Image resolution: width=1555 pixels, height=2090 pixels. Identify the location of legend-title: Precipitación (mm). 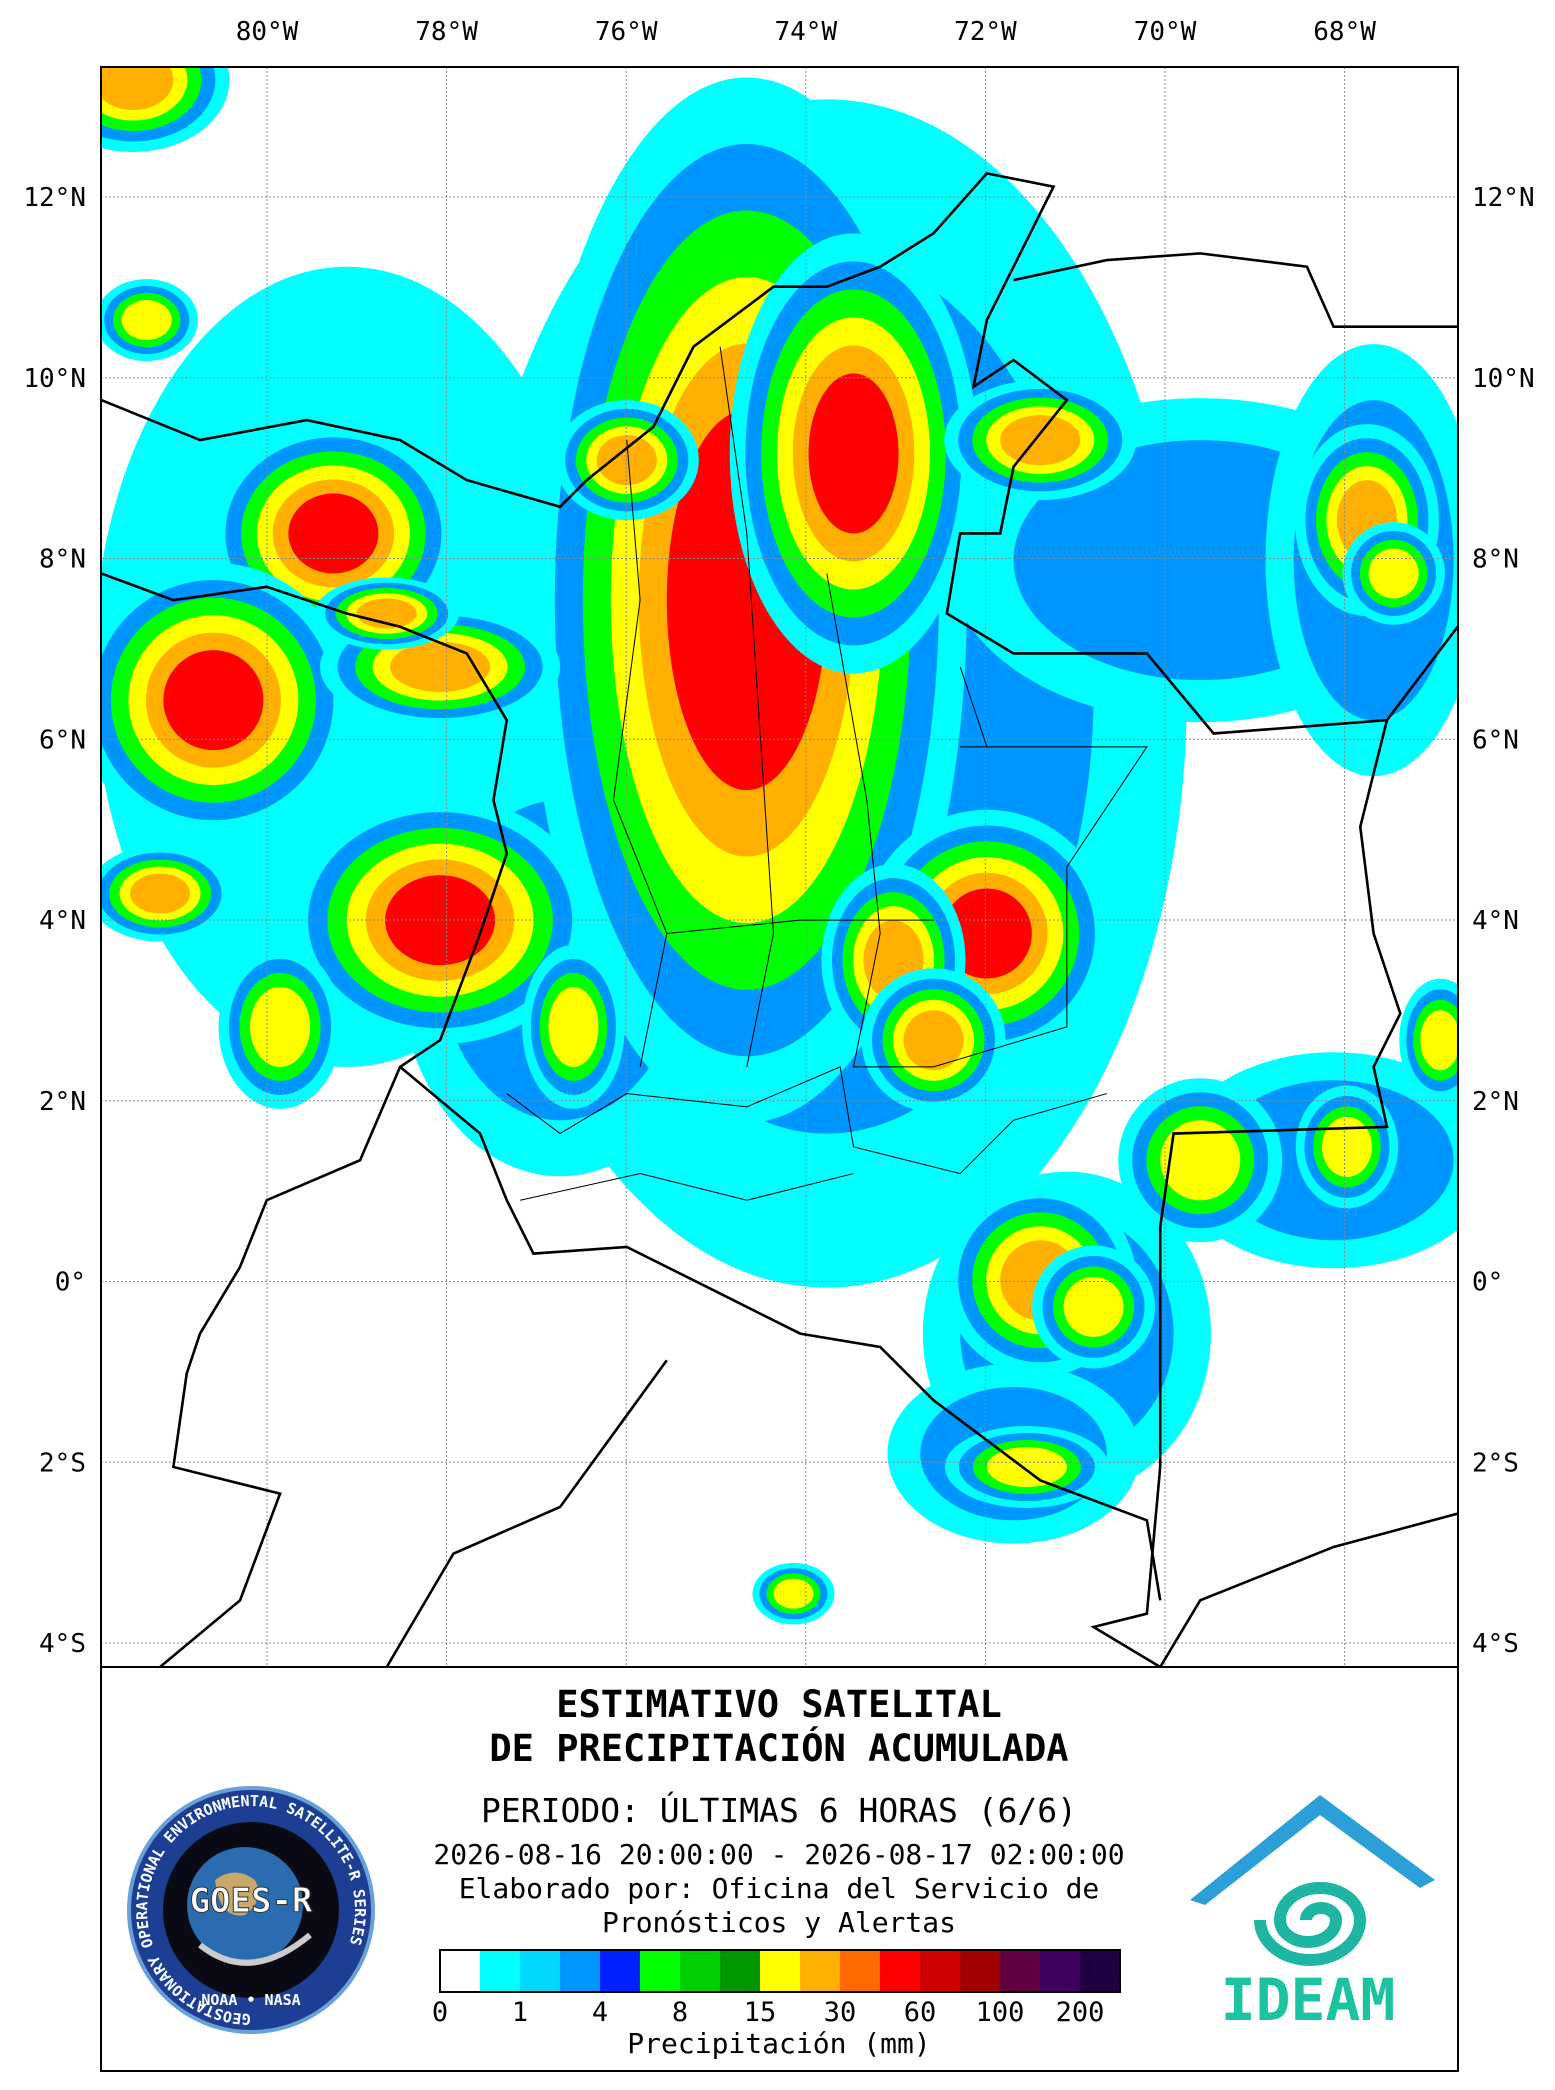
(778, 2043).